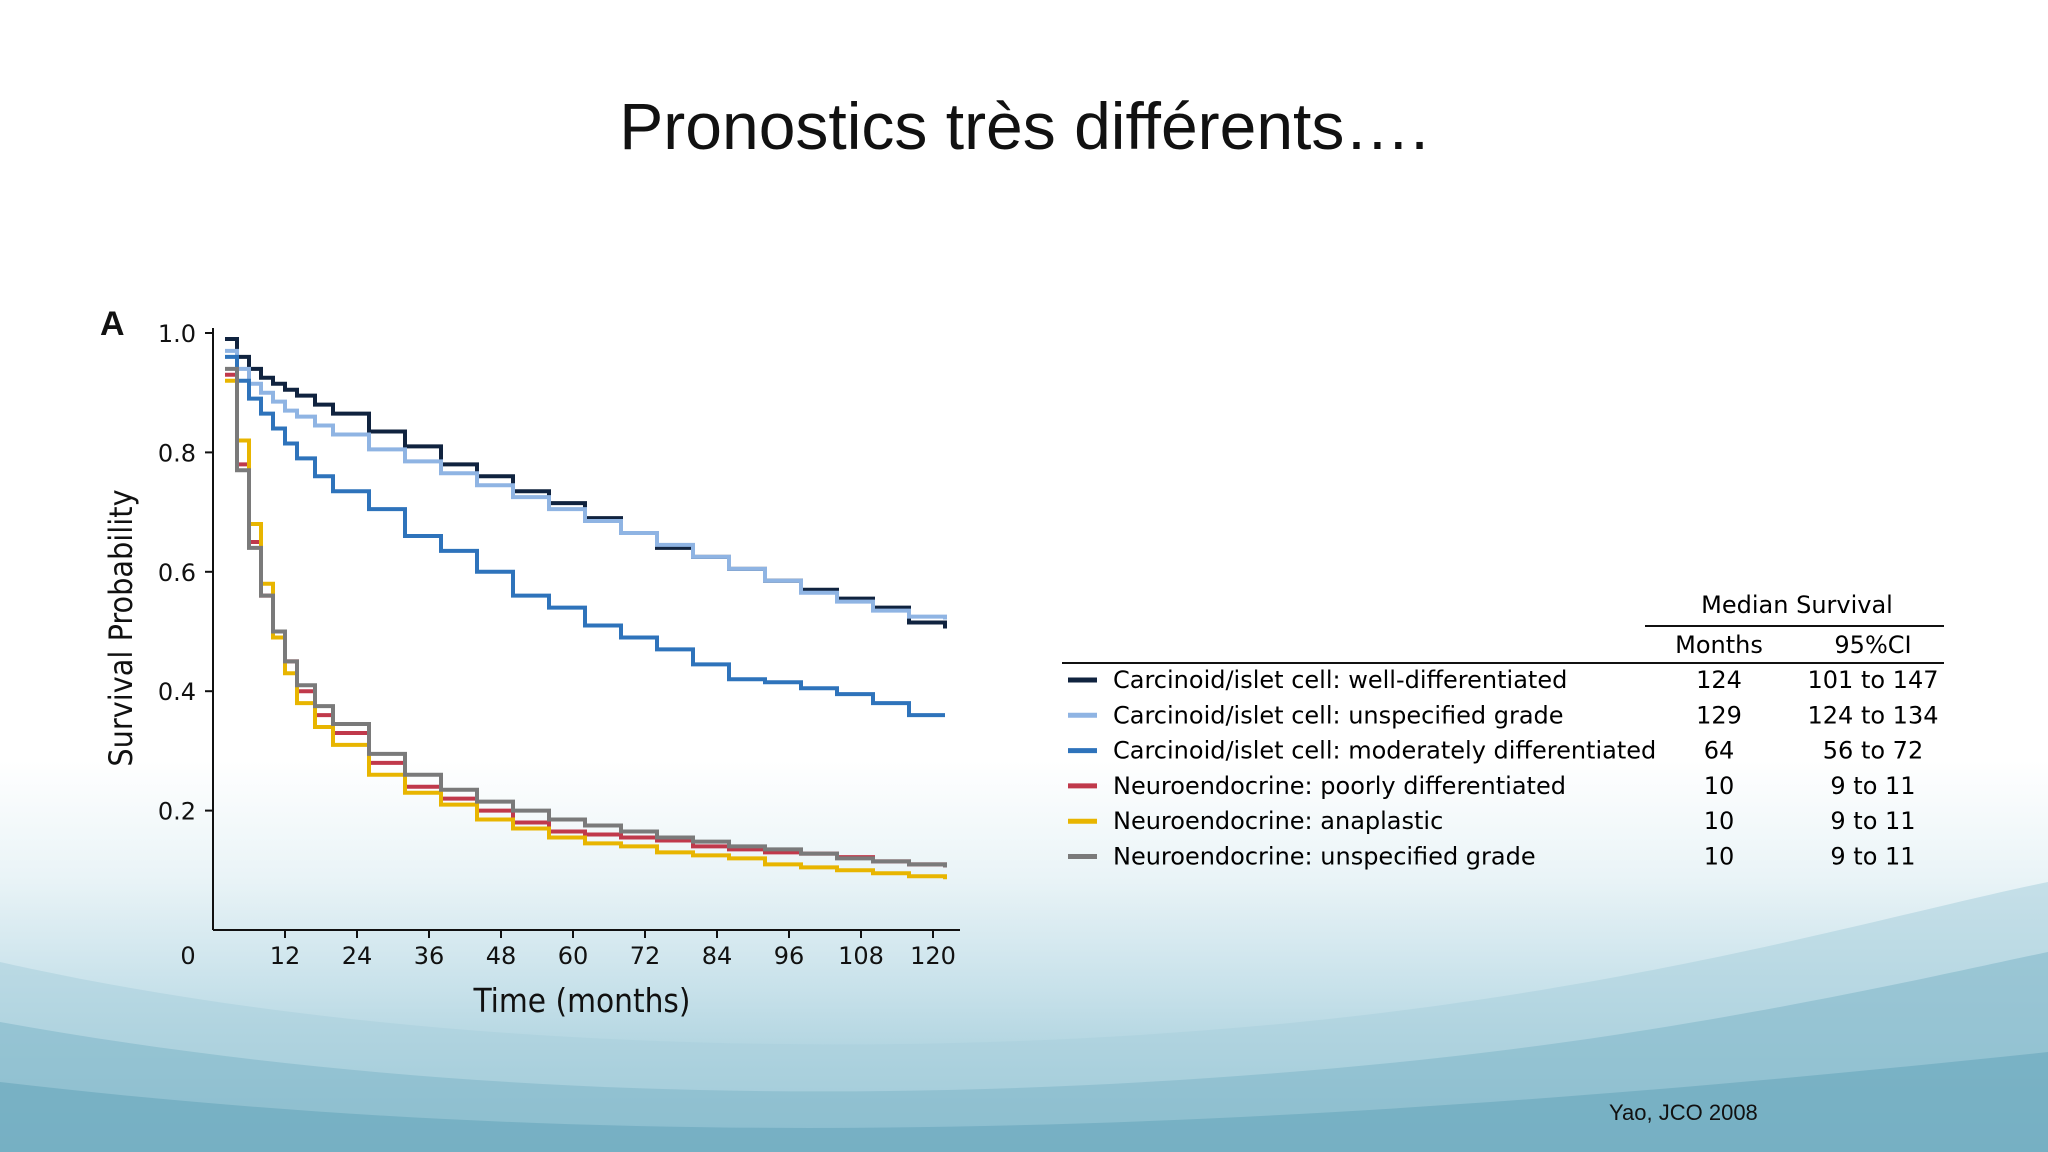 The height and width of the screenshot is (1152, 2048). I want to click on y-tick-label: 0.6, so click(177, 573).